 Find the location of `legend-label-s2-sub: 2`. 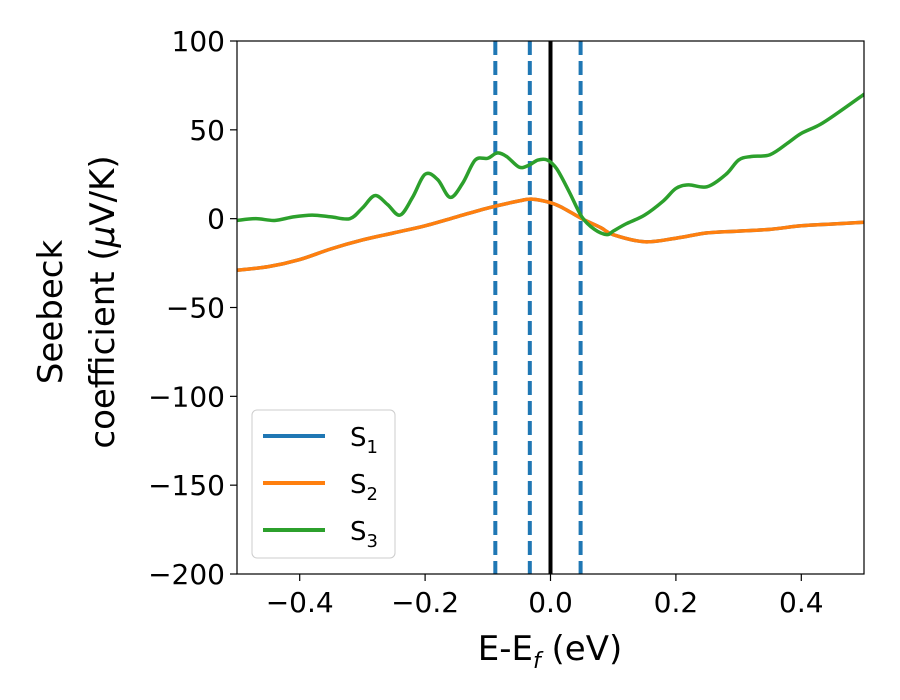

legend-label-s2-sub: 2 is located at coordinates (372, 494).